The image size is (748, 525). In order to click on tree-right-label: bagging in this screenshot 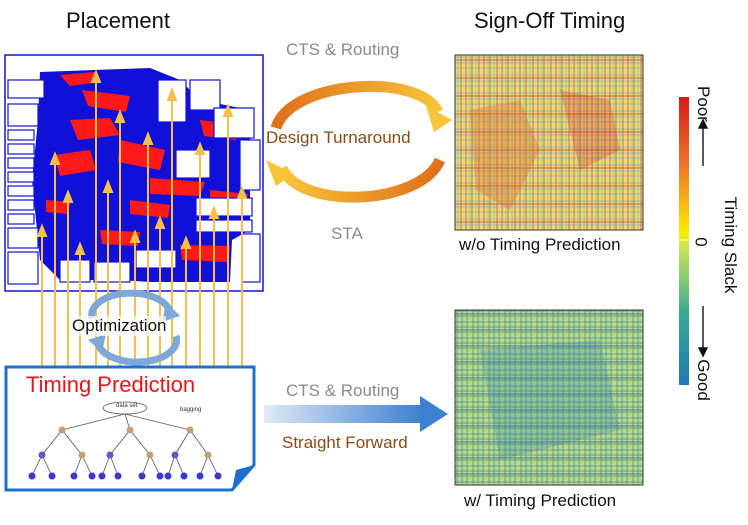, I will do `click(191, 410)`.